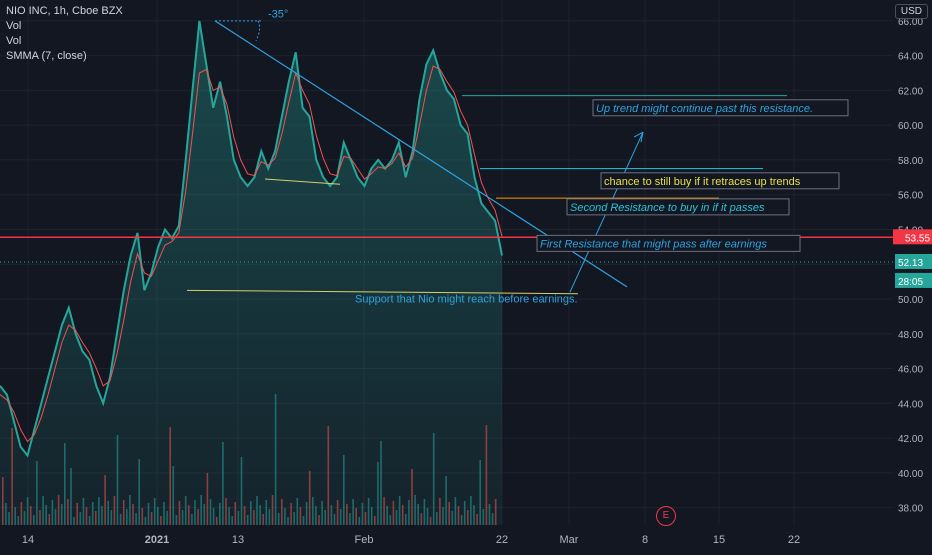 Image resolution: width=932 pixels, height=555 pixels. What do you see at coordinates (157, 540) in the screenshot?
I see `x-tick-label: 2021` at bounding box center [157, 540].